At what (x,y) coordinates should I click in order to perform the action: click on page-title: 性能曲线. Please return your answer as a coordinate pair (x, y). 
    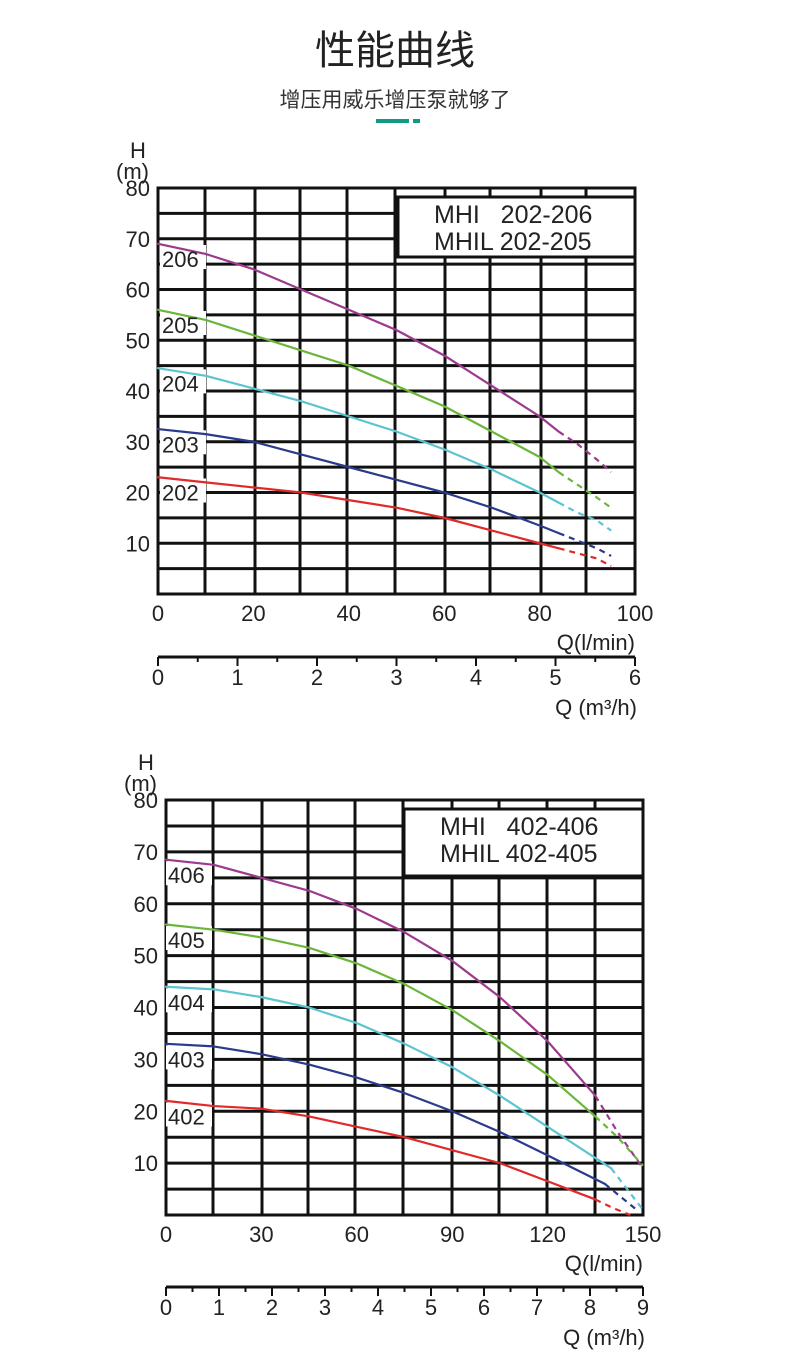
    Looking at the image, I should click on (395, 51).